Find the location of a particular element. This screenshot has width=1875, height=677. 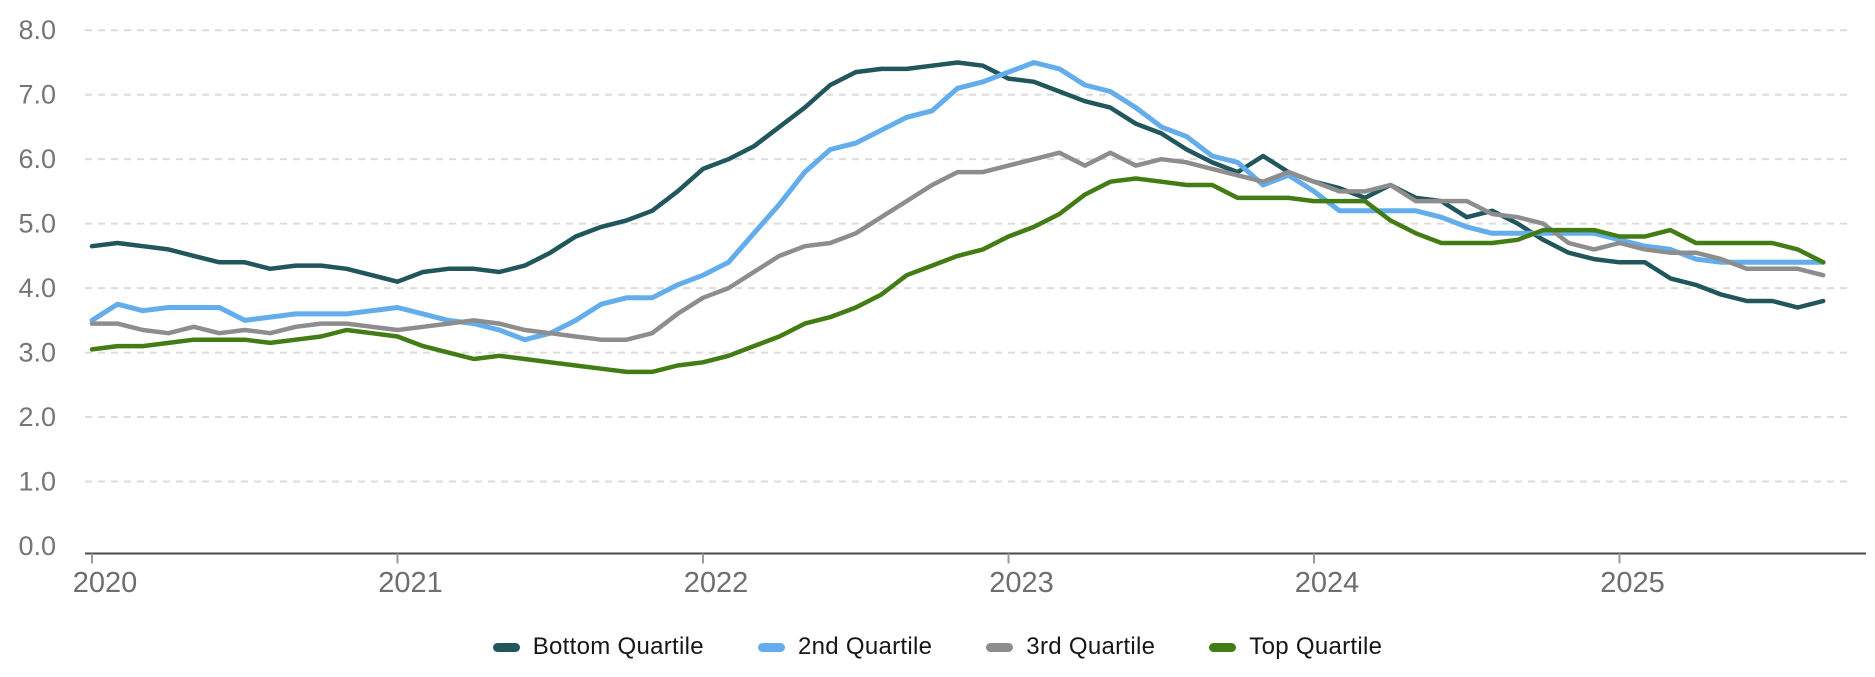

x-axis-label: 2020 is located at coordinates (105, 583).